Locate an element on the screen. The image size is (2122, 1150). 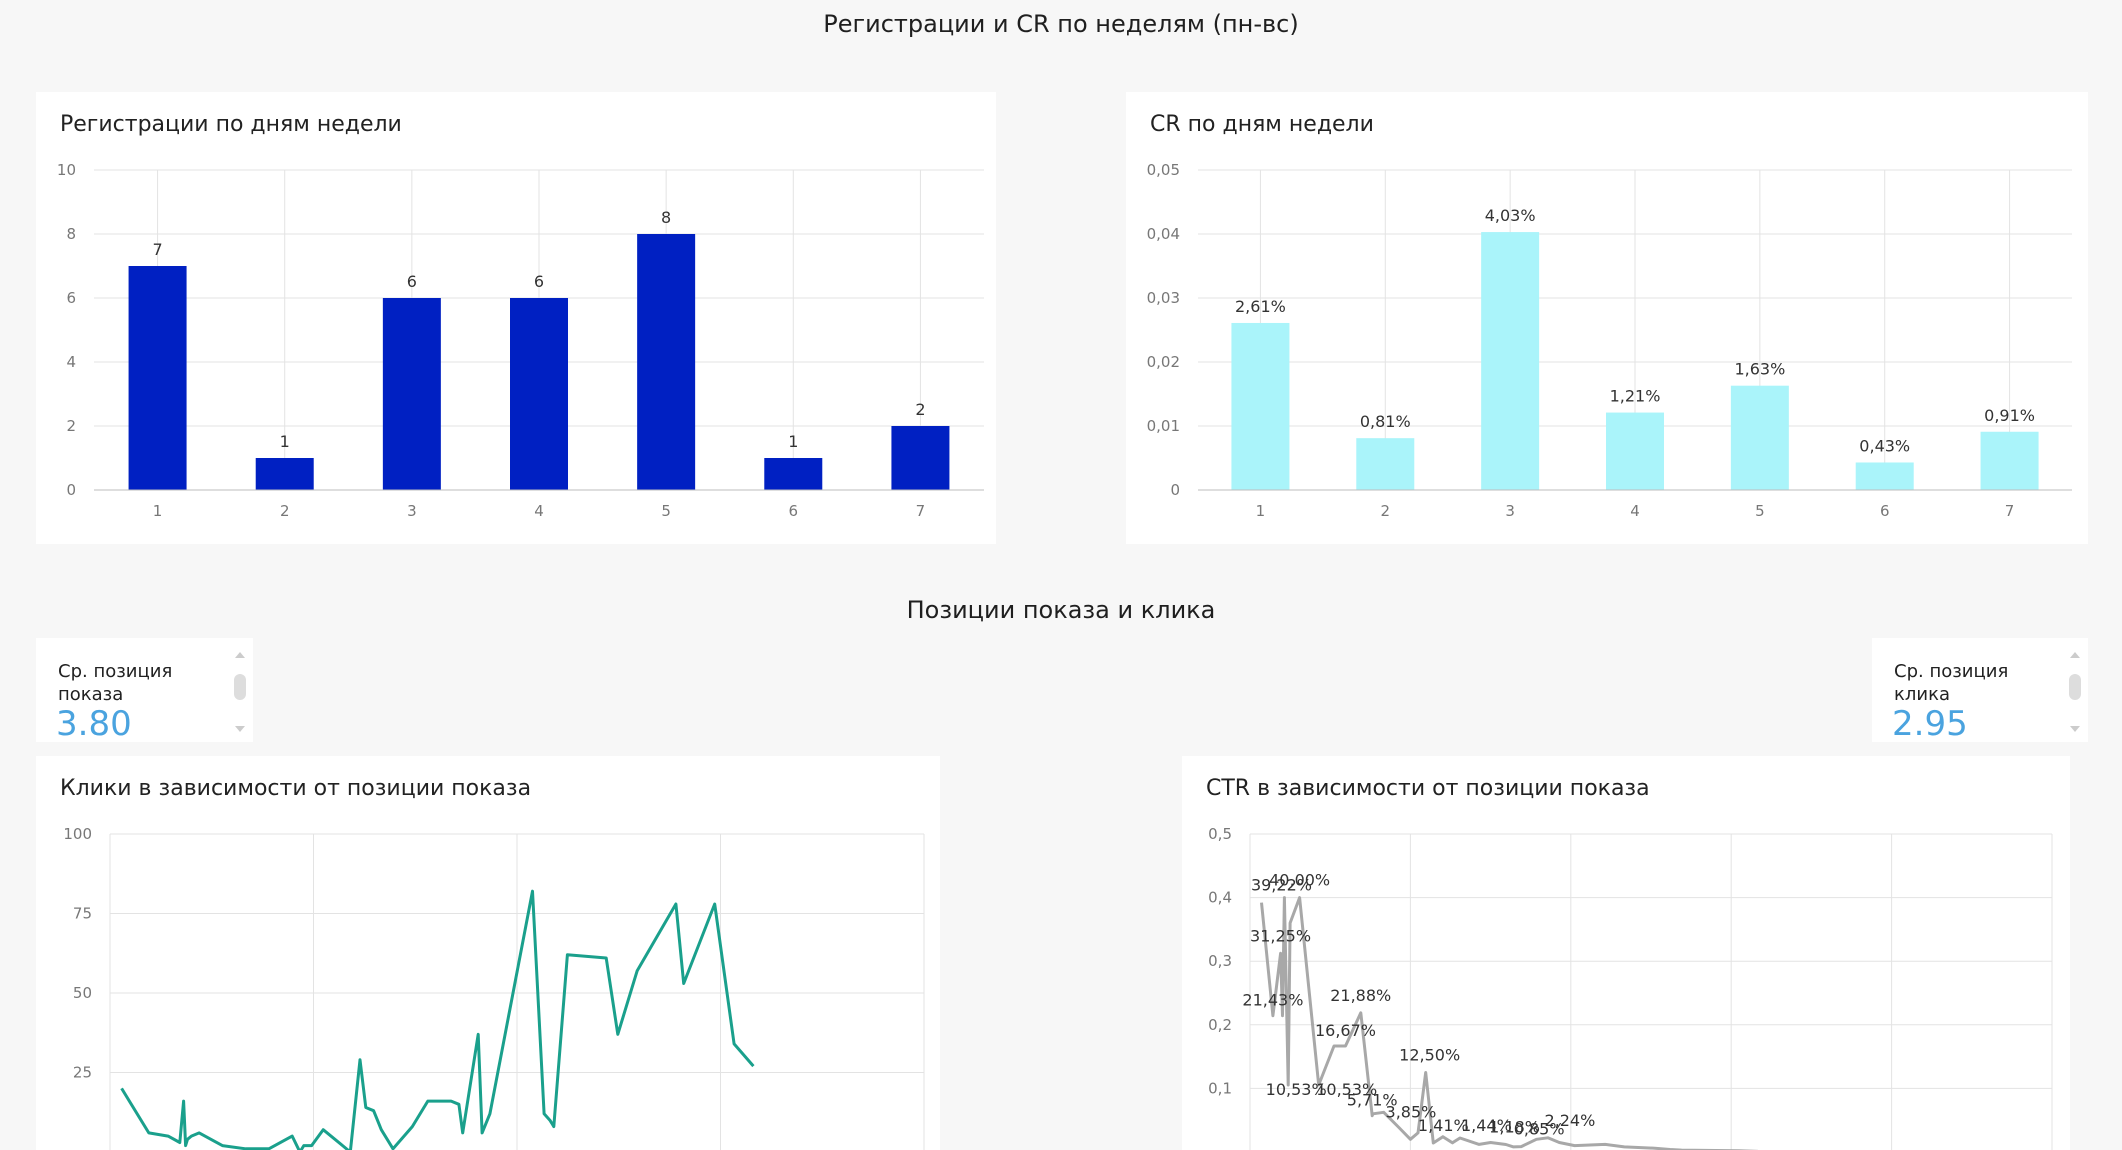
registrations-xtick-label: 7 is located at coordinates (921, 511).